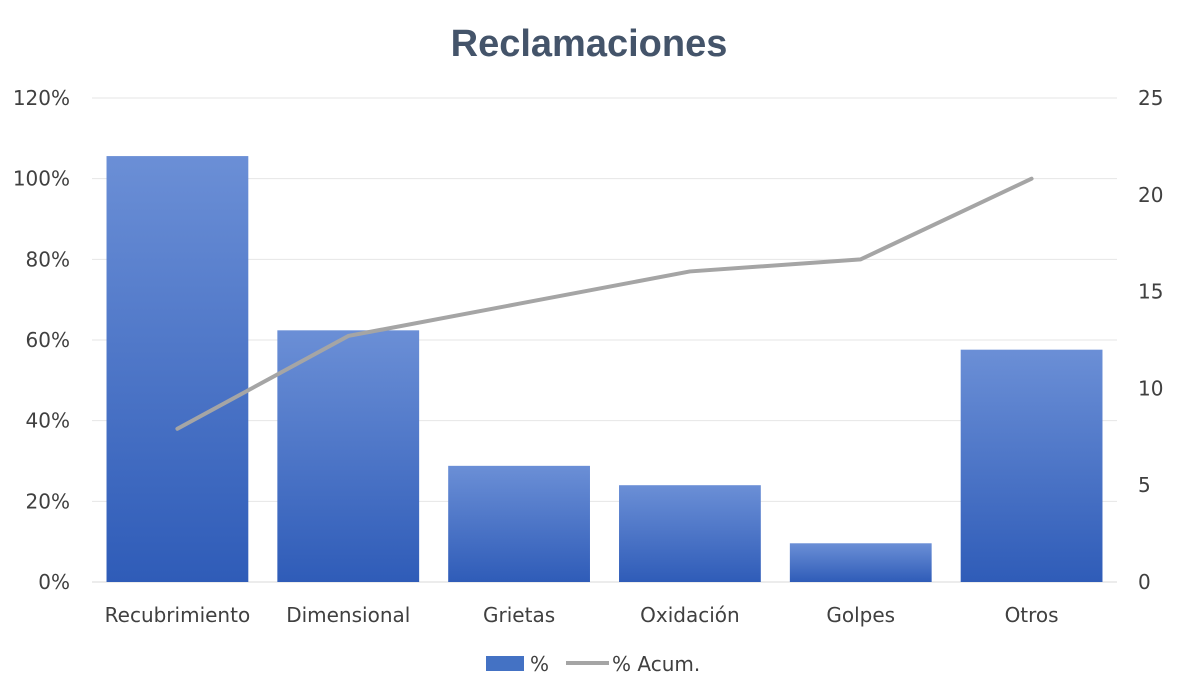 The width and height of the screenshot is (1178, 697). What do you see at coordinates (48, 340) in the screenshot?
I see `left-tick-label: 60%` at bounding box center [48, 340].